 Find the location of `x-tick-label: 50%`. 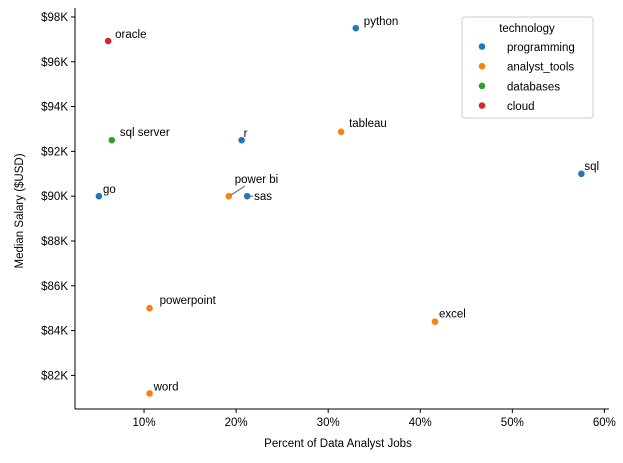

x-tick-label: 50% is located at coordinates (512, 423).